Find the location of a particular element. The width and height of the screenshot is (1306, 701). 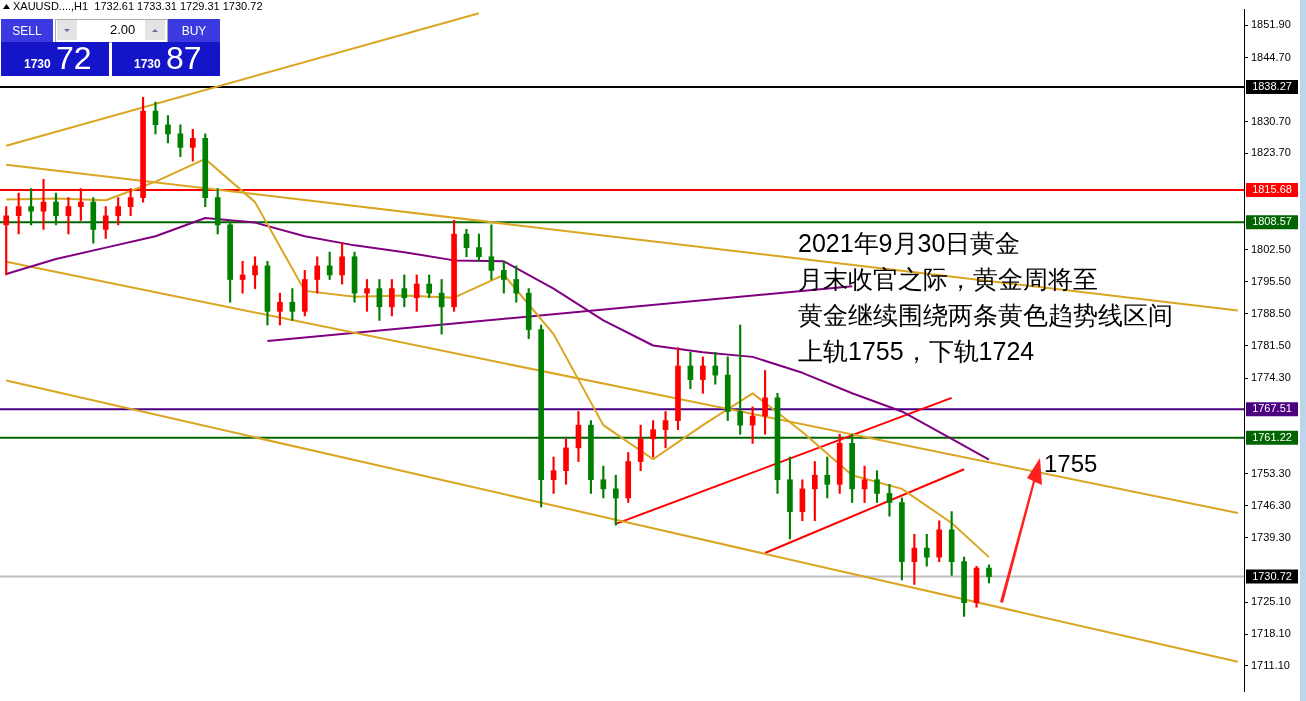

y-tick-label: 1781.50 is located at coordinates (1271, 344).